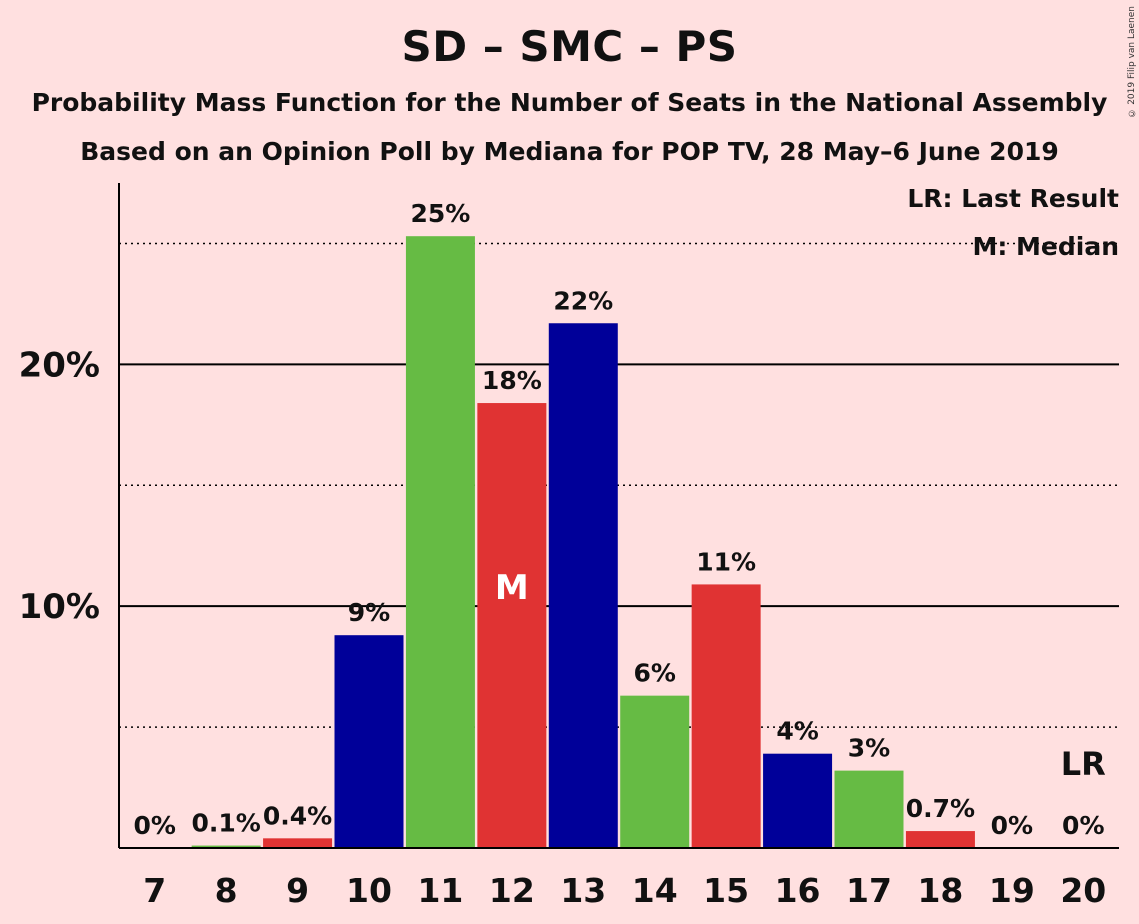 Image resolution: width=1139 pixels, height=924 pixels. What do you see at coordinates (869, 890) in the screenshot?
I see `x-tick-label: 17` at bounding box center [869, 890].